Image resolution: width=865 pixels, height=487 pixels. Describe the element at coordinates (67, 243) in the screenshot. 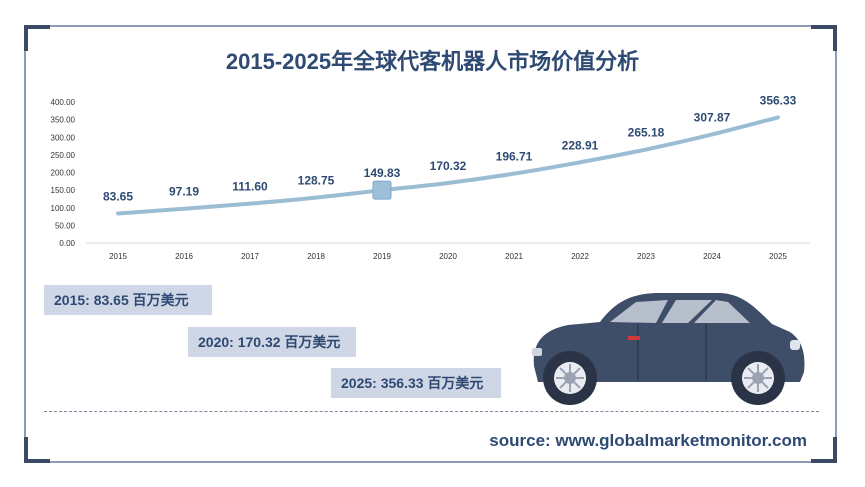

I see `y-tick-label: 0.00` at that location.